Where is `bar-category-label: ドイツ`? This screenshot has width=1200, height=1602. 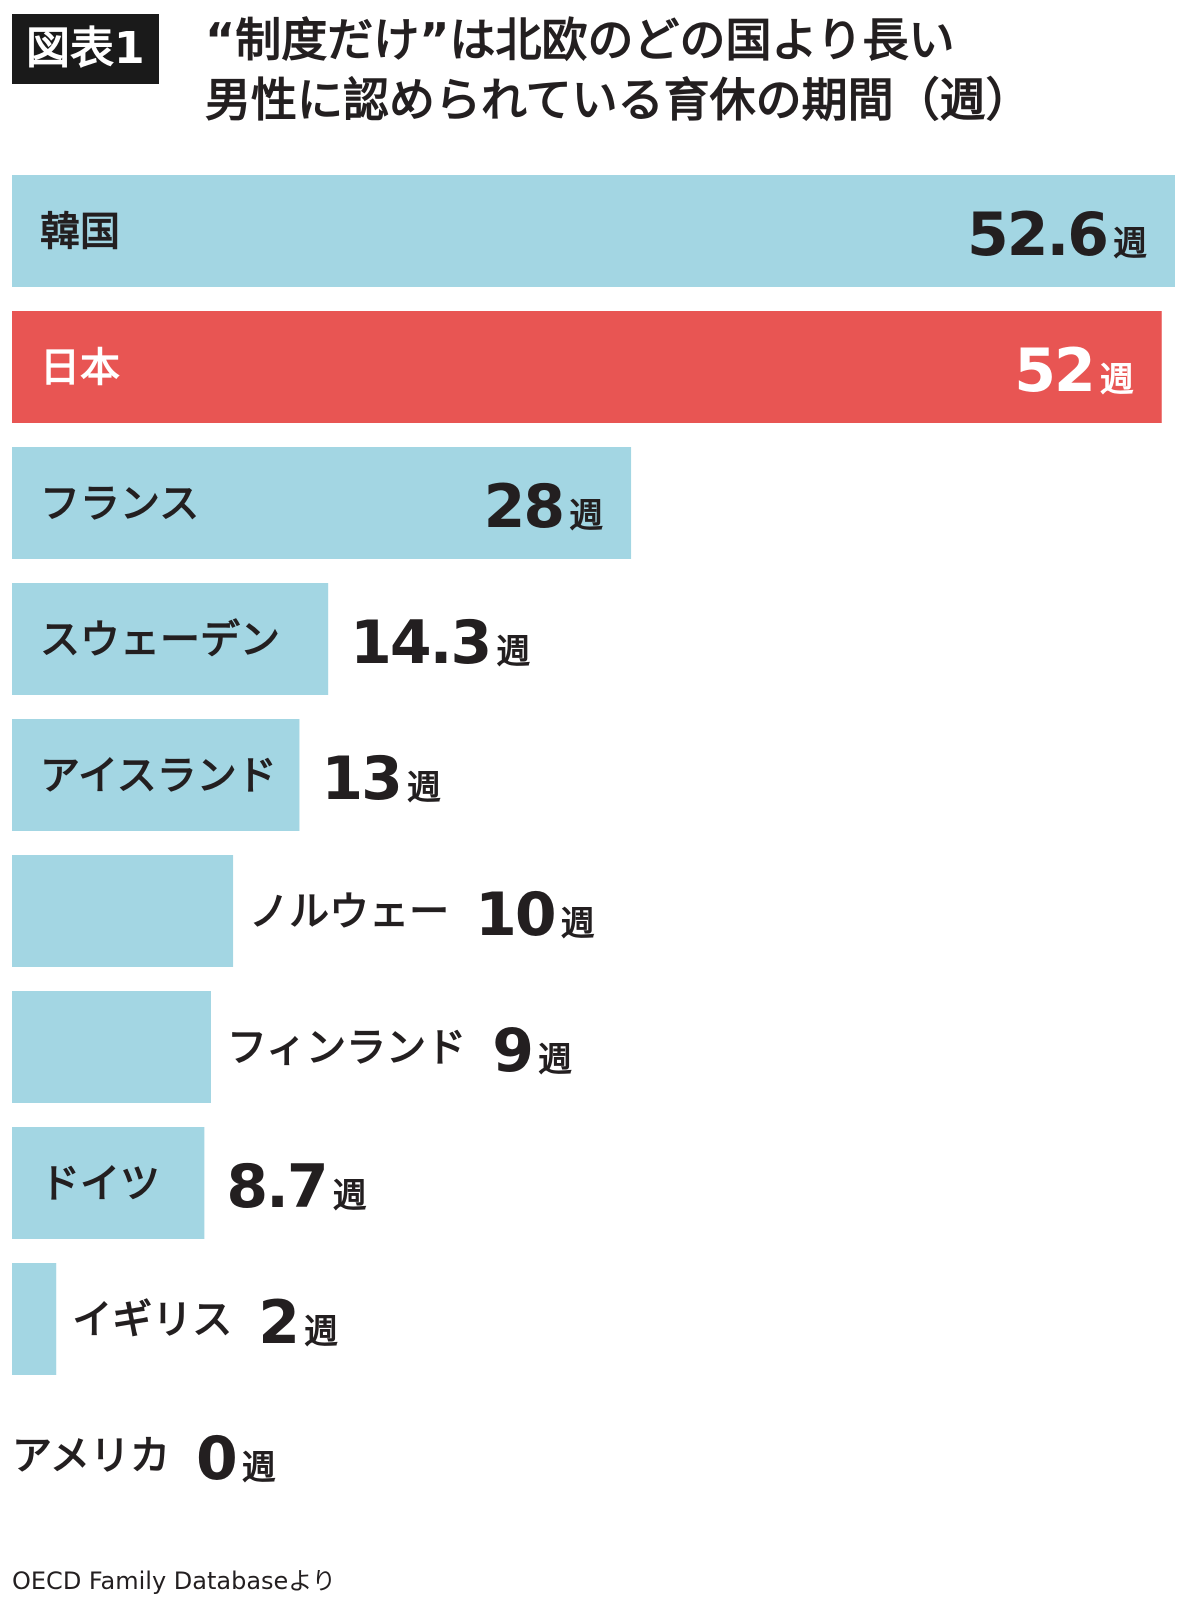
bar-category-label: ドイツ is located at coordinates (100, 1184).